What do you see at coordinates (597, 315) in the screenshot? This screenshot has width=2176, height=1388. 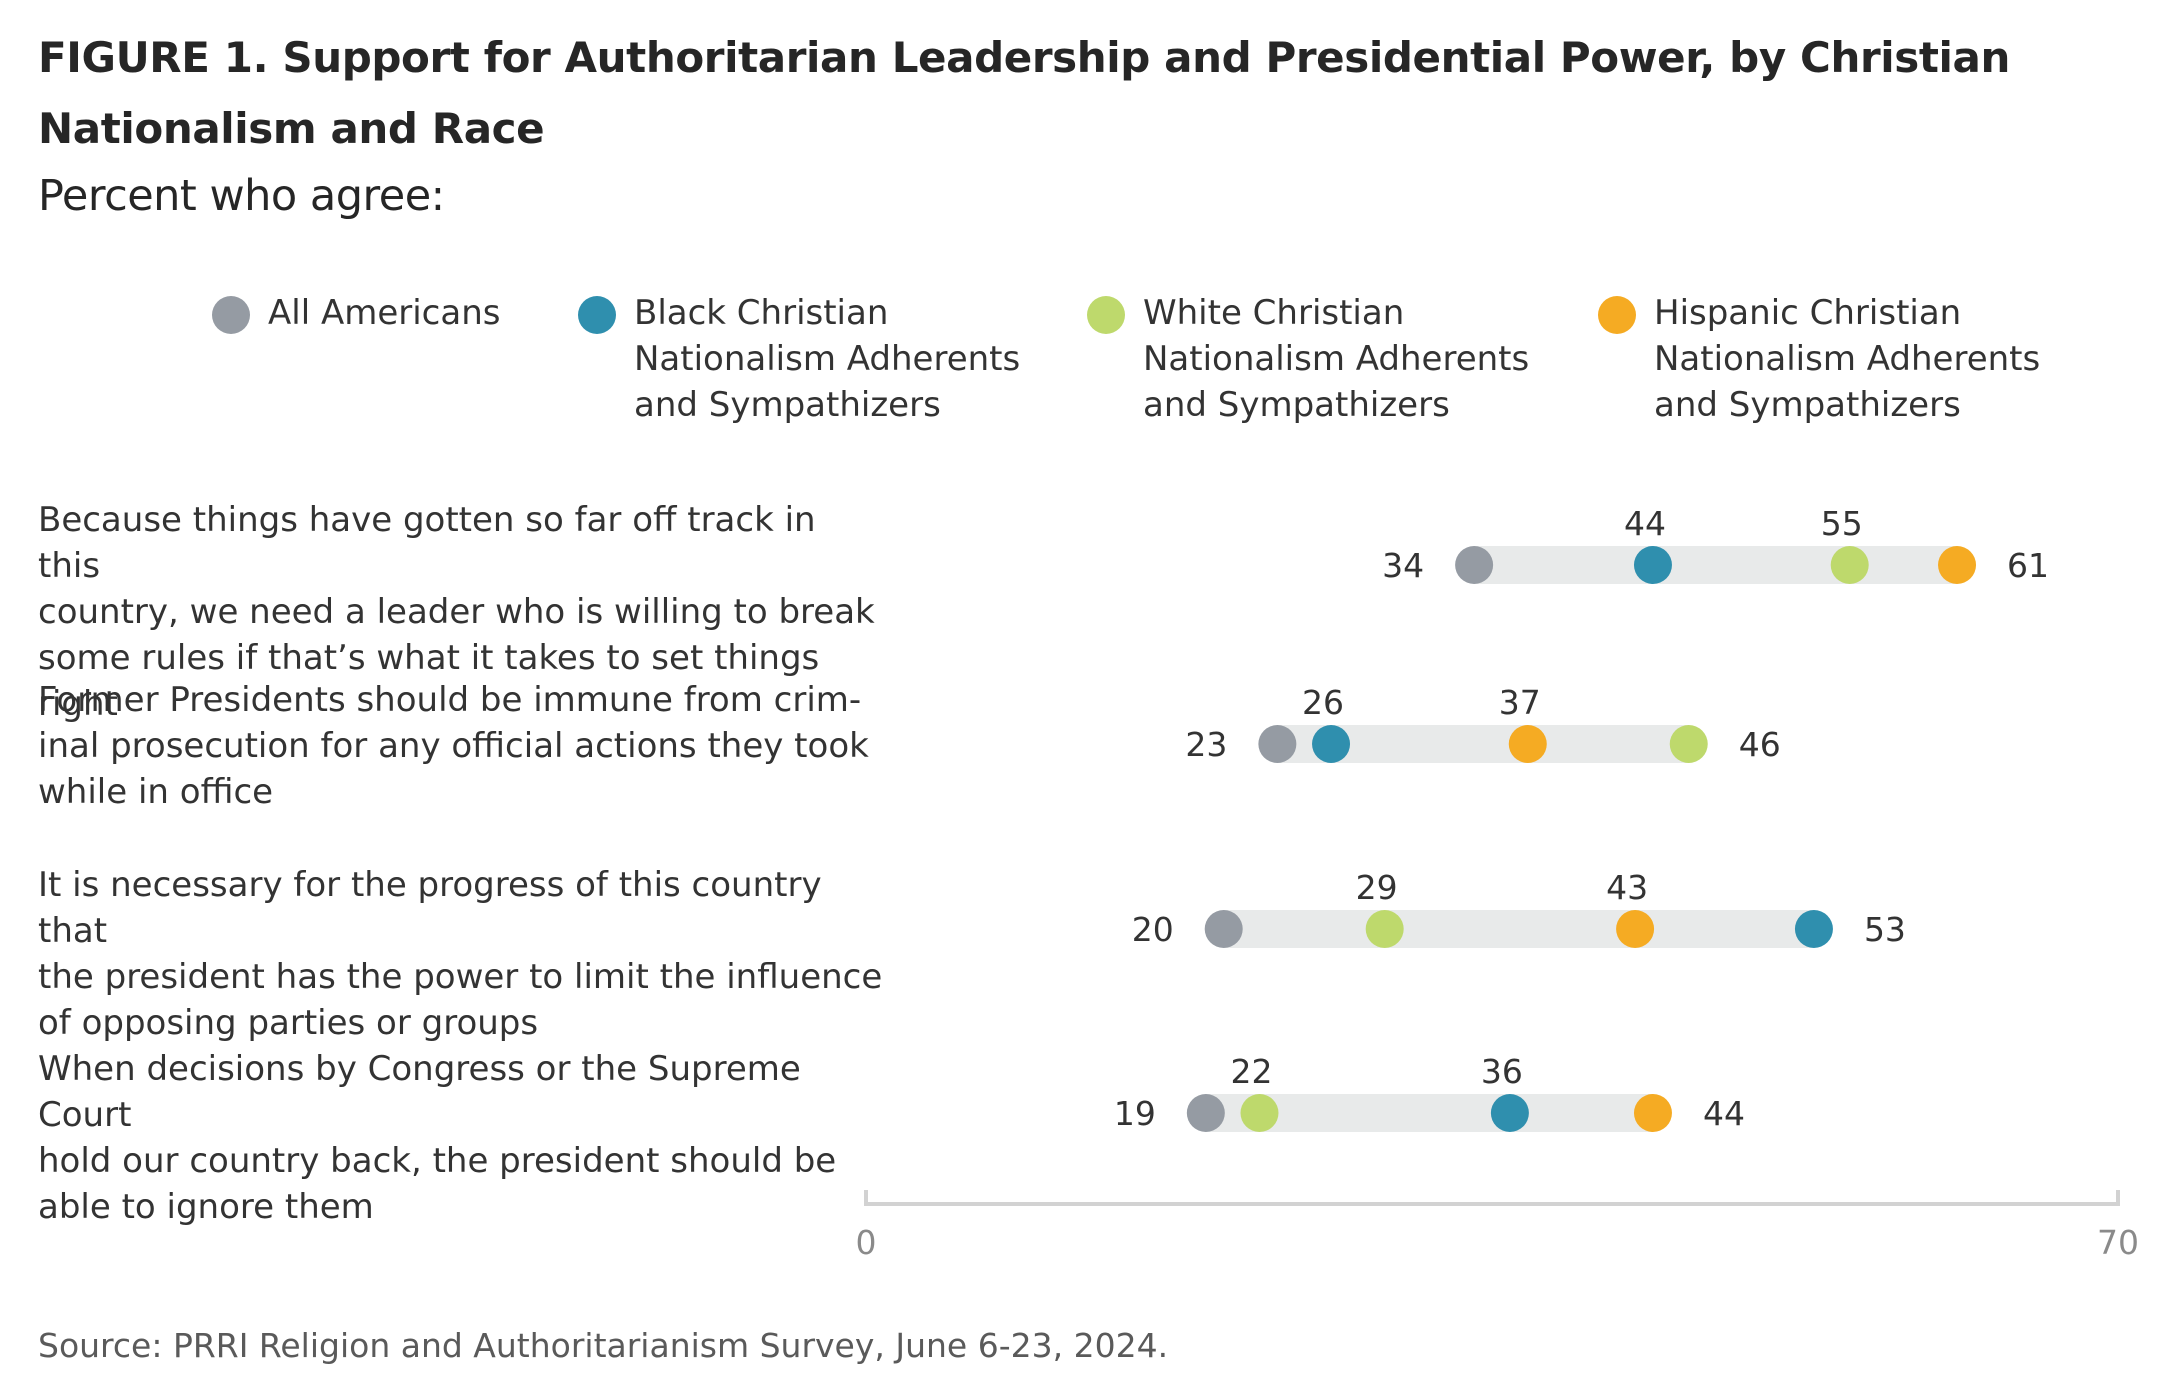 I see `legend-swatch-black` at bounding box center [597, 315].